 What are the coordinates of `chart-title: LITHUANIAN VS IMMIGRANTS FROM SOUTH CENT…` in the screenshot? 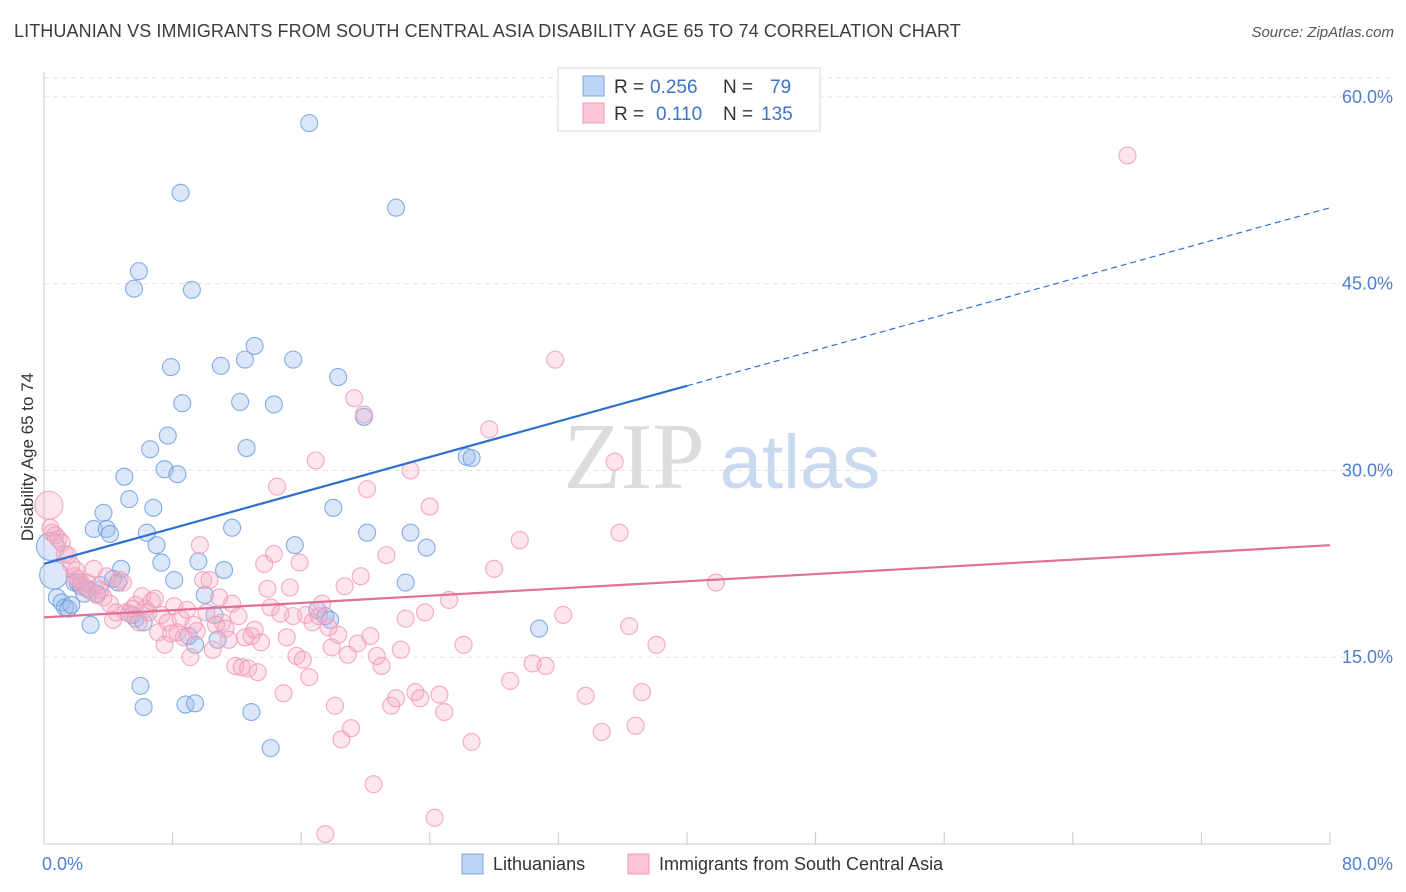 It's located at (487, 31).